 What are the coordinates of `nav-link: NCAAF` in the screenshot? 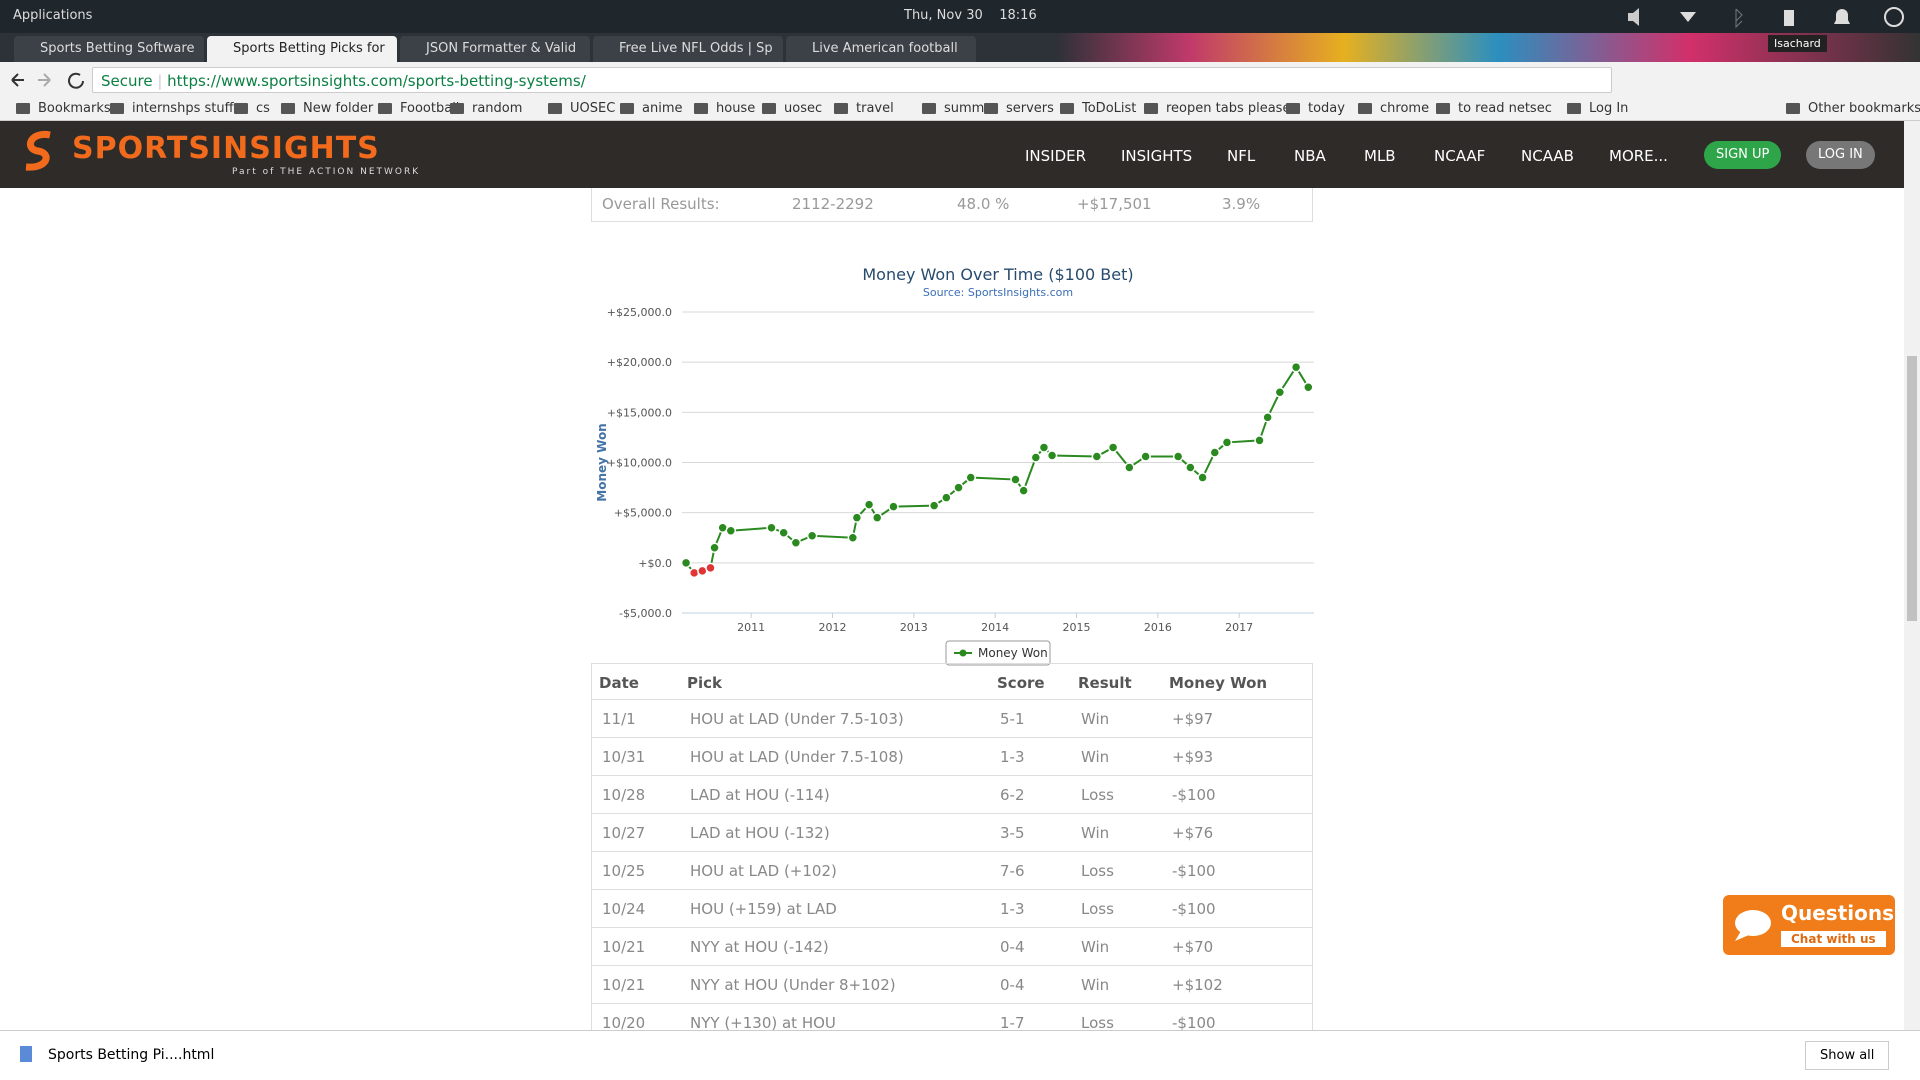 It's located at (1460, 156).